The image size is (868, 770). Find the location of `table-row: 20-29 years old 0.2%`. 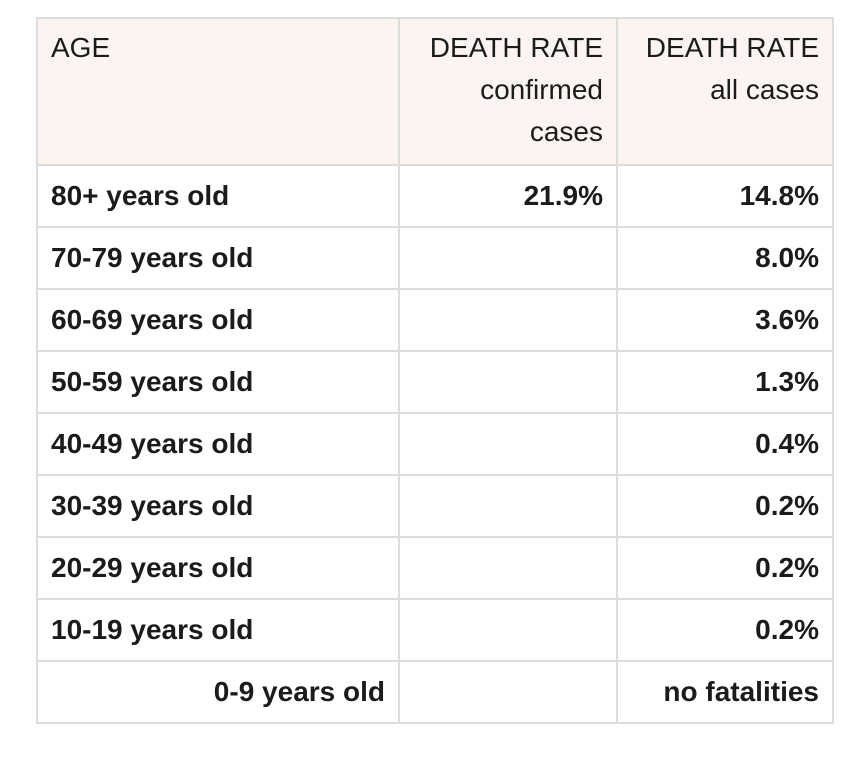

table-row: 20-29 years old 0.2% is located at coordinates (435, 568).